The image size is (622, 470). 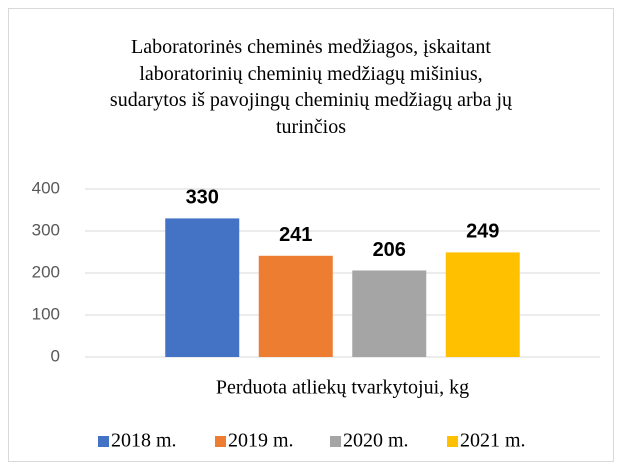 What do you see at coordinates (55, 355) in the screenshot?
I see `y-tick-label: 0` at bounding box center [55, 355].